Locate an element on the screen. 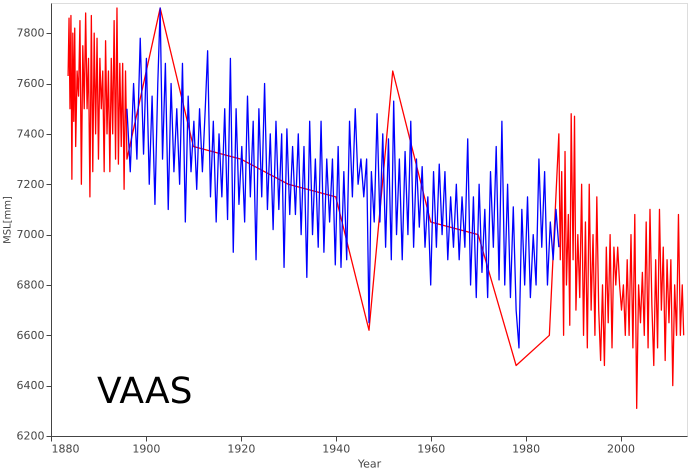  y-tick-label: 7800 is located at coordinates (30, 33).